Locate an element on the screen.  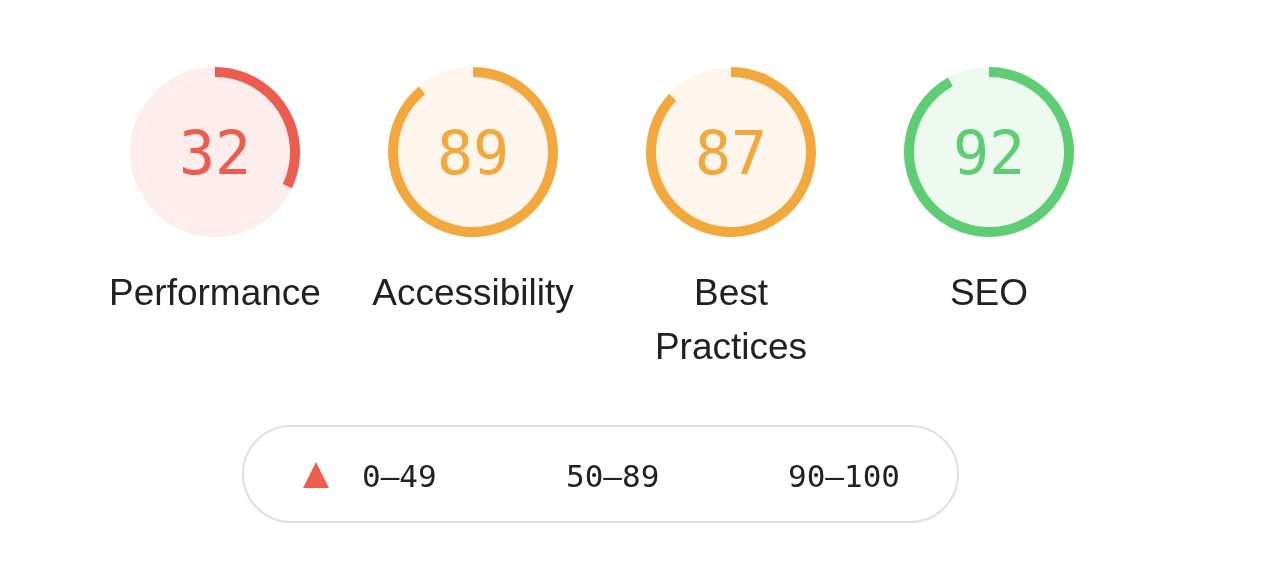
text: SEO is located at coordinates (989, 292).